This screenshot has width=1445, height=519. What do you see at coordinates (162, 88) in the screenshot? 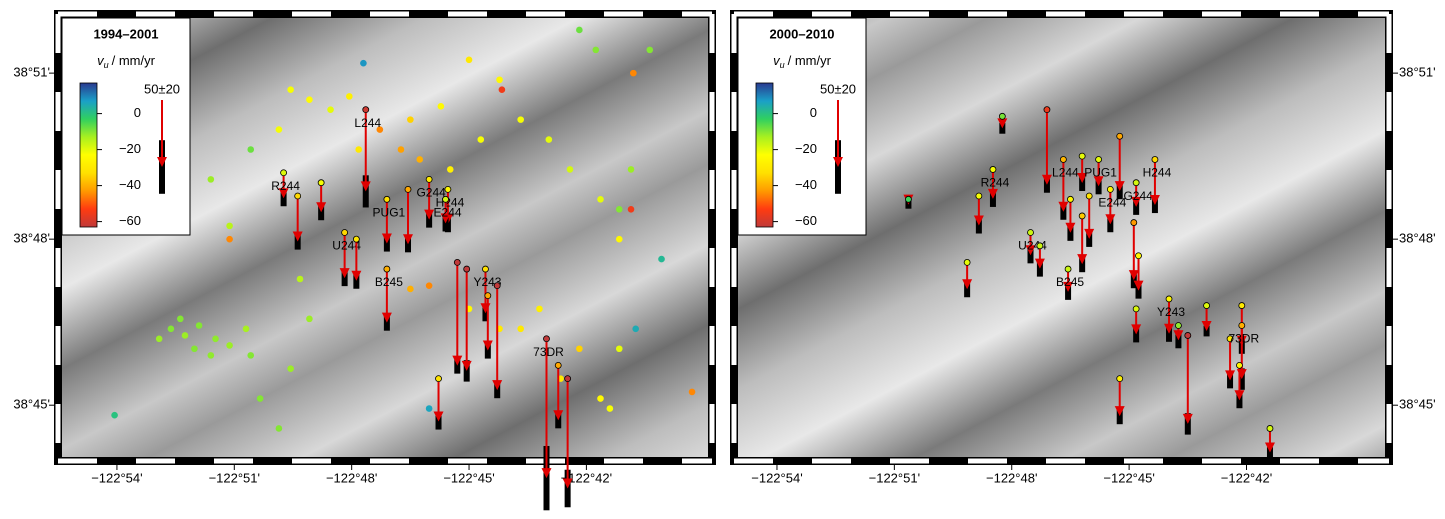
I see `scale-label: 50±20` at bounding box center [162, 88].